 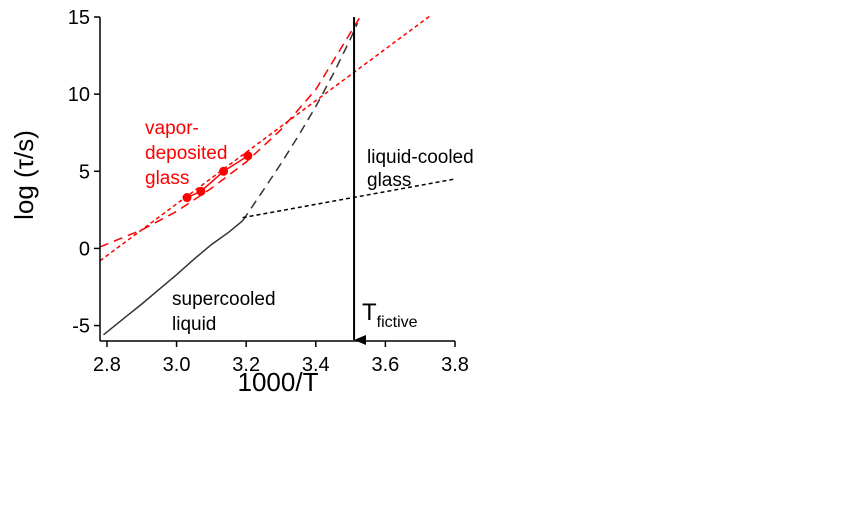 I want to click on t-fictive-subscript: fictive, so click(x=397, y=322).